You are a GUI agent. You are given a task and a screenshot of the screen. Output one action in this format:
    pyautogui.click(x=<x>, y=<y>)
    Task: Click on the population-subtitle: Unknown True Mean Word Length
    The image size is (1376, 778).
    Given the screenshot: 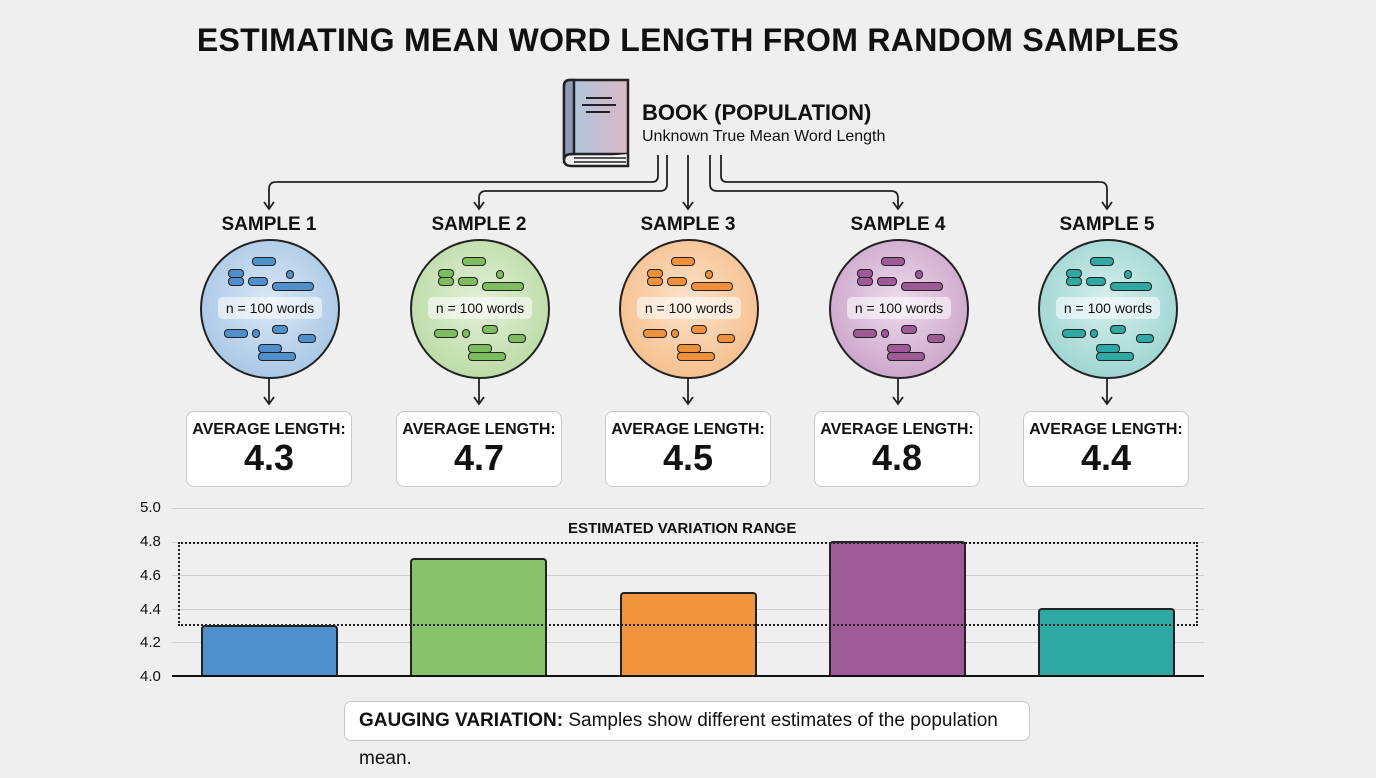 What is the action you would take?
    pyautogui.click(x=764, y=136)
    